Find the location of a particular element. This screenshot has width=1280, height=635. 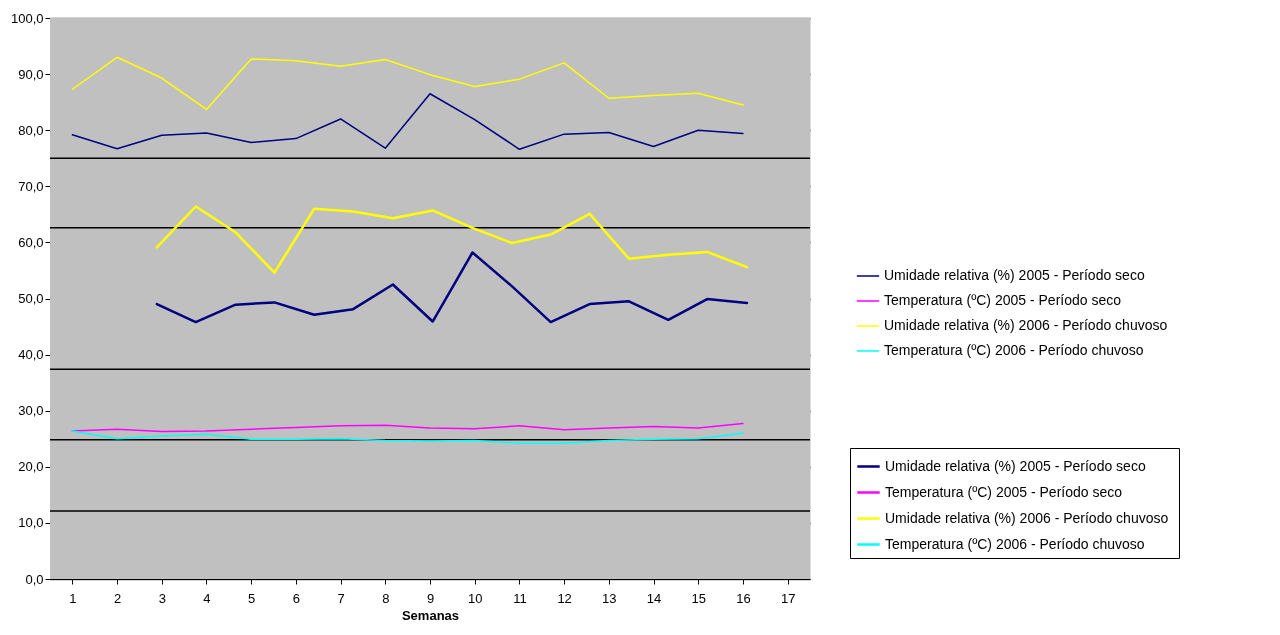

x-tick-label: 14 is located at coordinates (654, 598).